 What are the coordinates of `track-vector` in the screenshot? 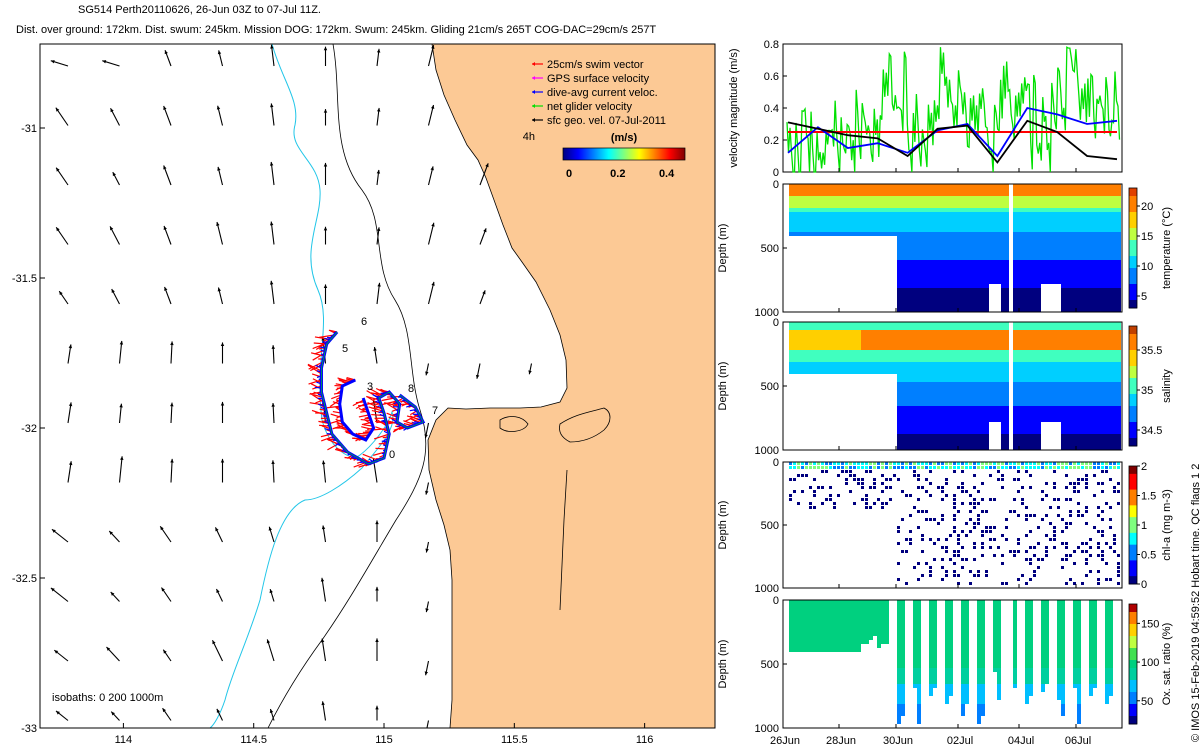 It's located at (380, 429).